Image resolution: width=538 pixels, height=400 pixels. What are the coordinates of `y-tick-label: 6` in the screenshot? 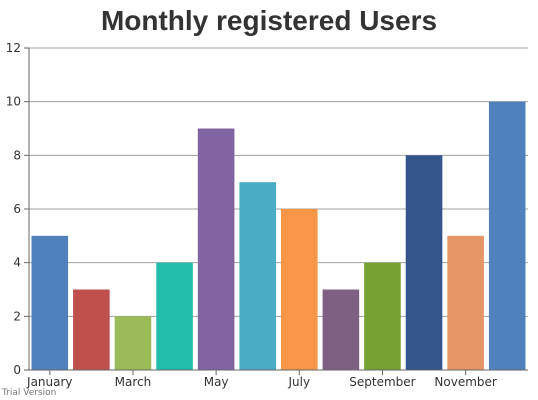 It's located at (17, 209).